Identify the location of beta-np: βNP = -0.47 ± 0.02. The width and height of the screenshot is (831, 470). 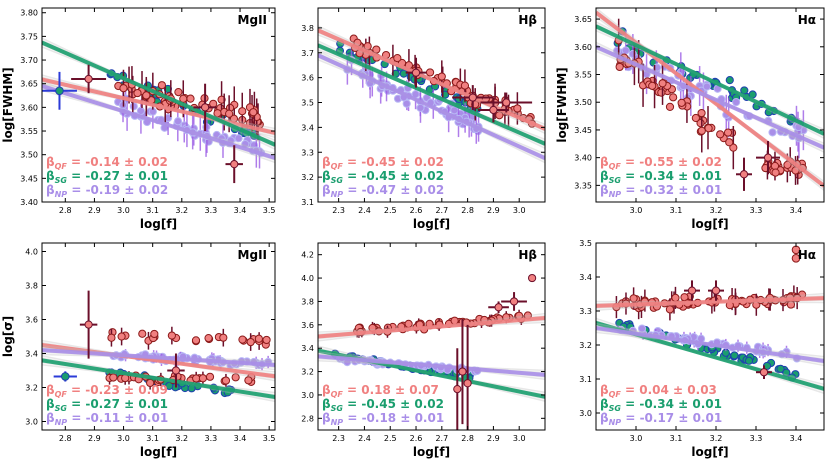
(383, 191).